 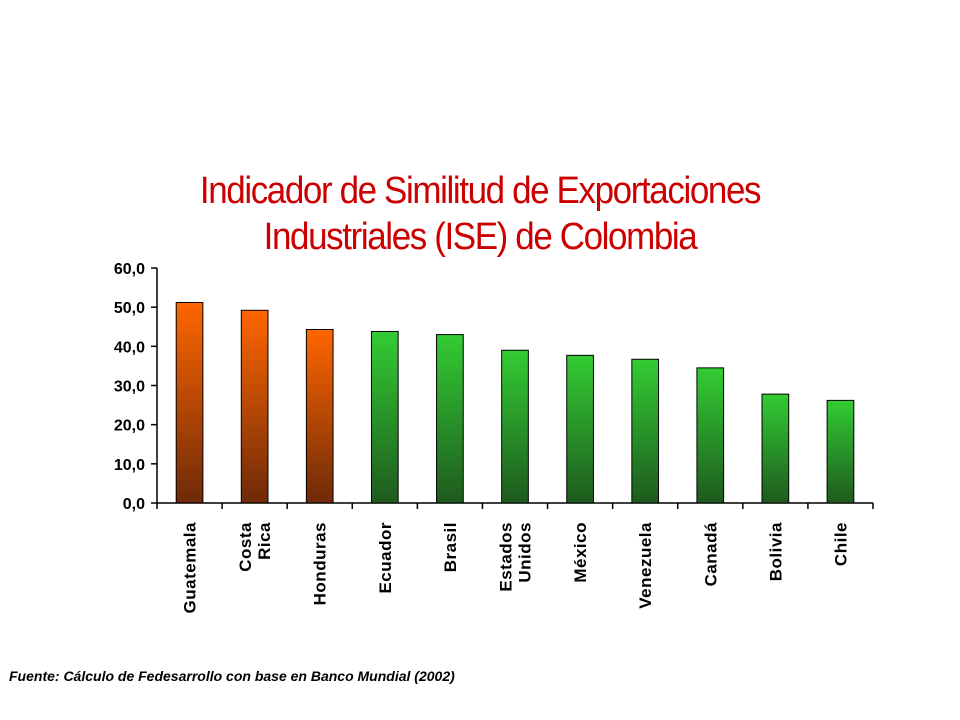 I want to click on bar-méxico, so click(x=580, y=429).